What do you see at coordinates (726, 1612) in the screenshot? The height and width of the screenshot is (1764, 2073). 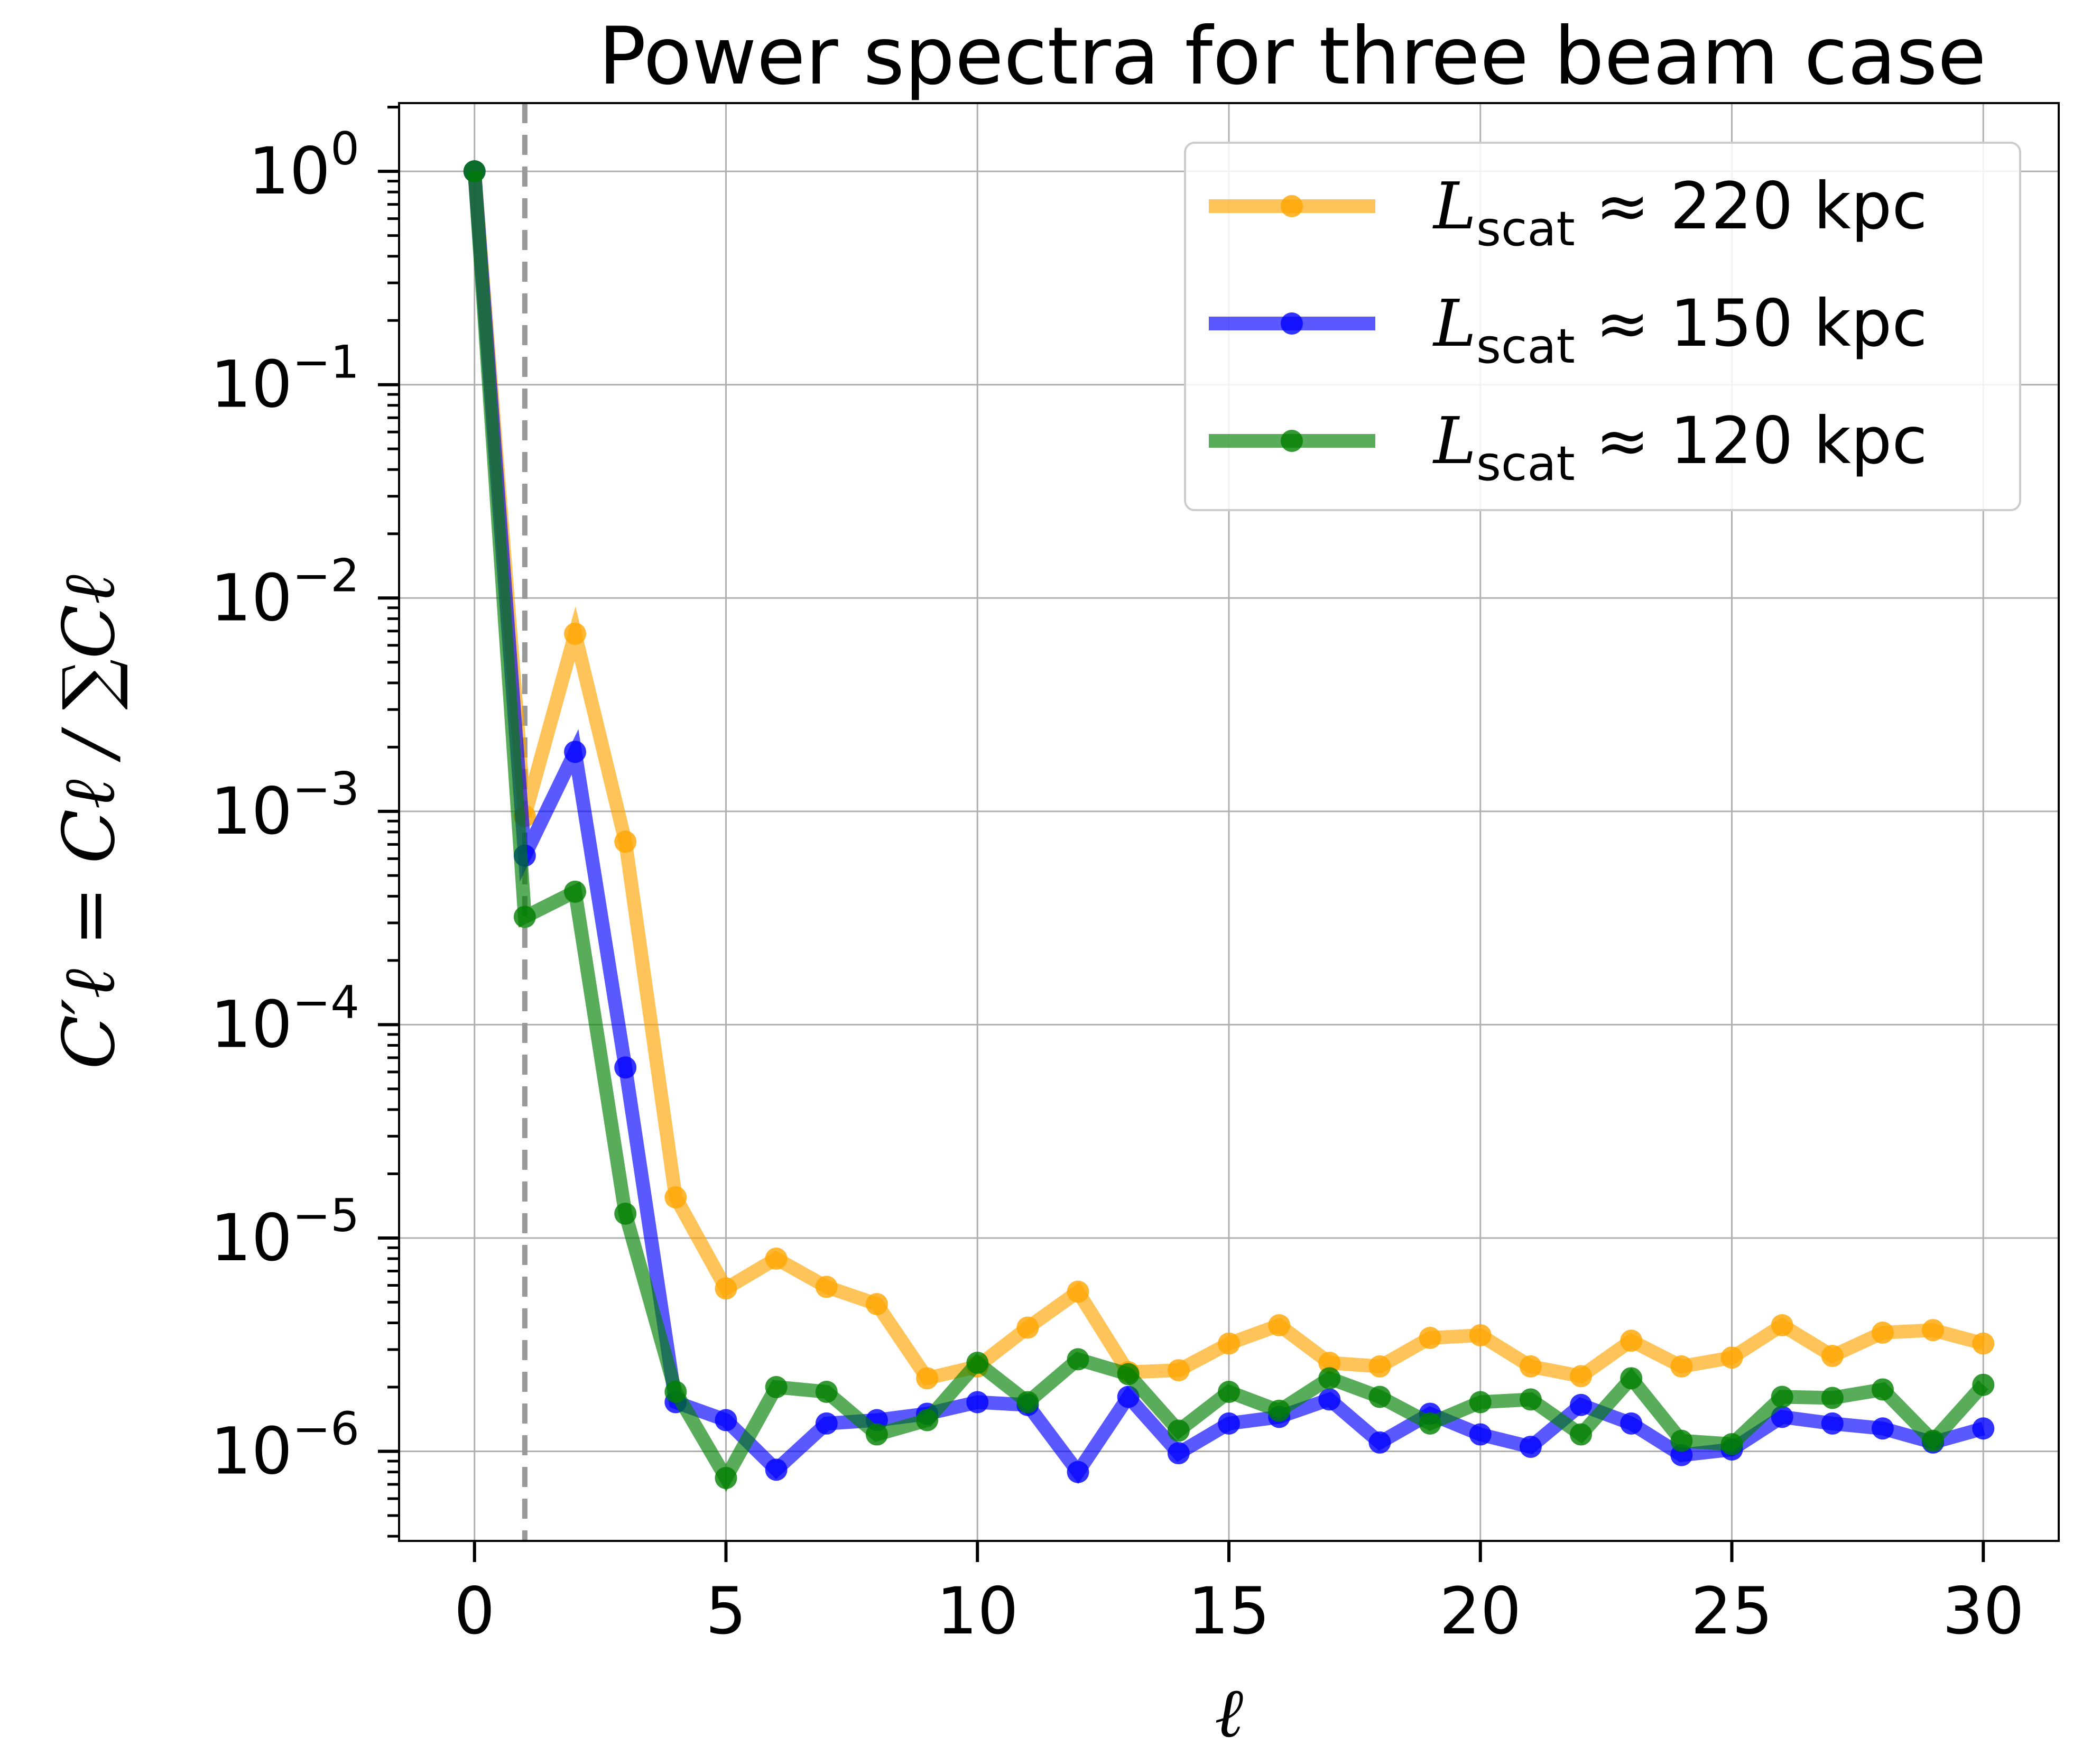 I see `x-tick-label: 5` at bounding box center [726, 1612].